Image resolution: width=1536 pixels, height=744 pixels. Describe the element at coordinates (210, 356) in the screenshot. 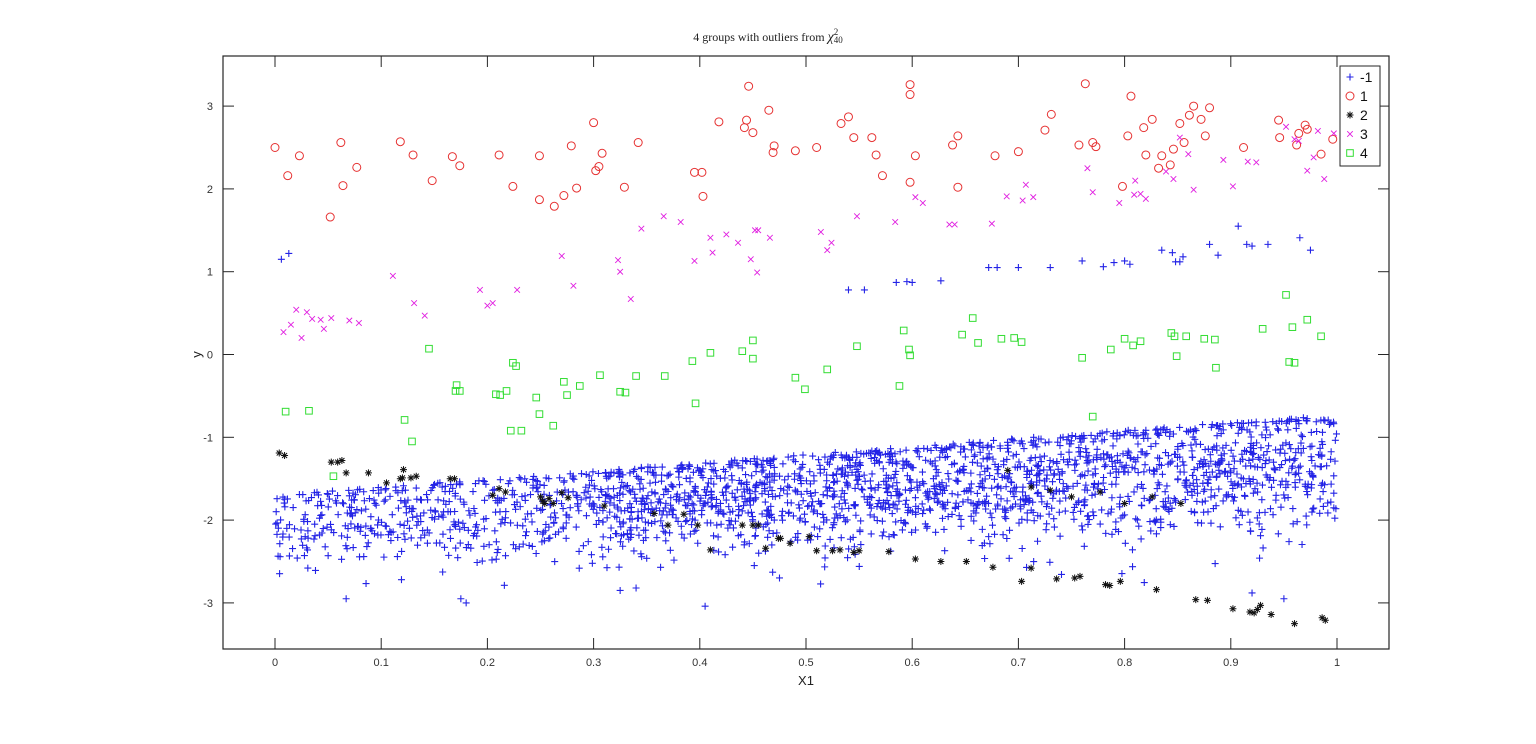

I see `y-tick-label: 0` at that location.